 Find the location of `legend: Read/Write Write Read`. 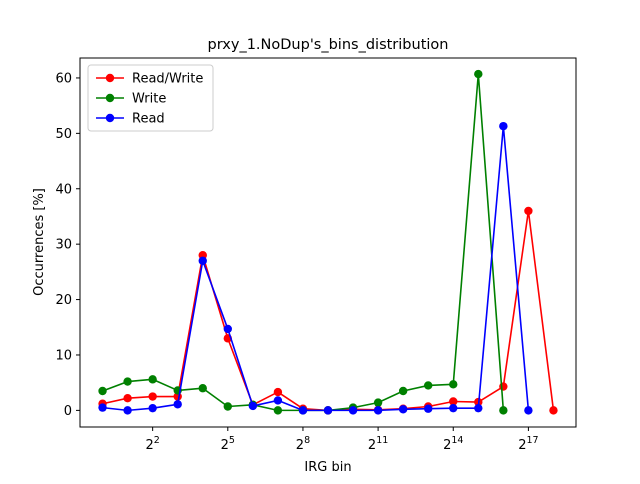

legend: Read/Write Write Read is located at coordinates (150, 98).